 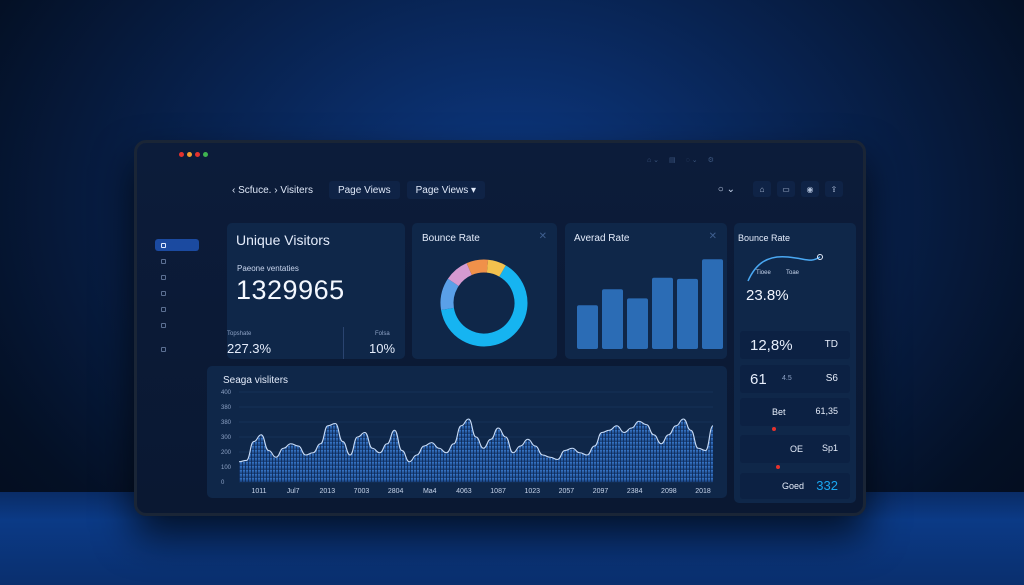 What do you see at coordinates (691, 160) in the screenshot?
I see `chat-icon: ◌ ⌄` at bounding box center [691, 160].